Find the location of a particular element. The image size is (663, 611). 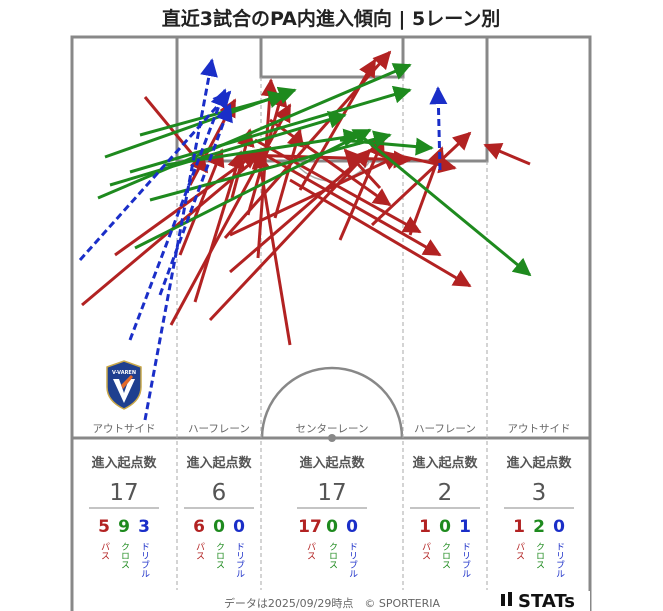

pass-count: 6 is located at coordinates (199, 527).